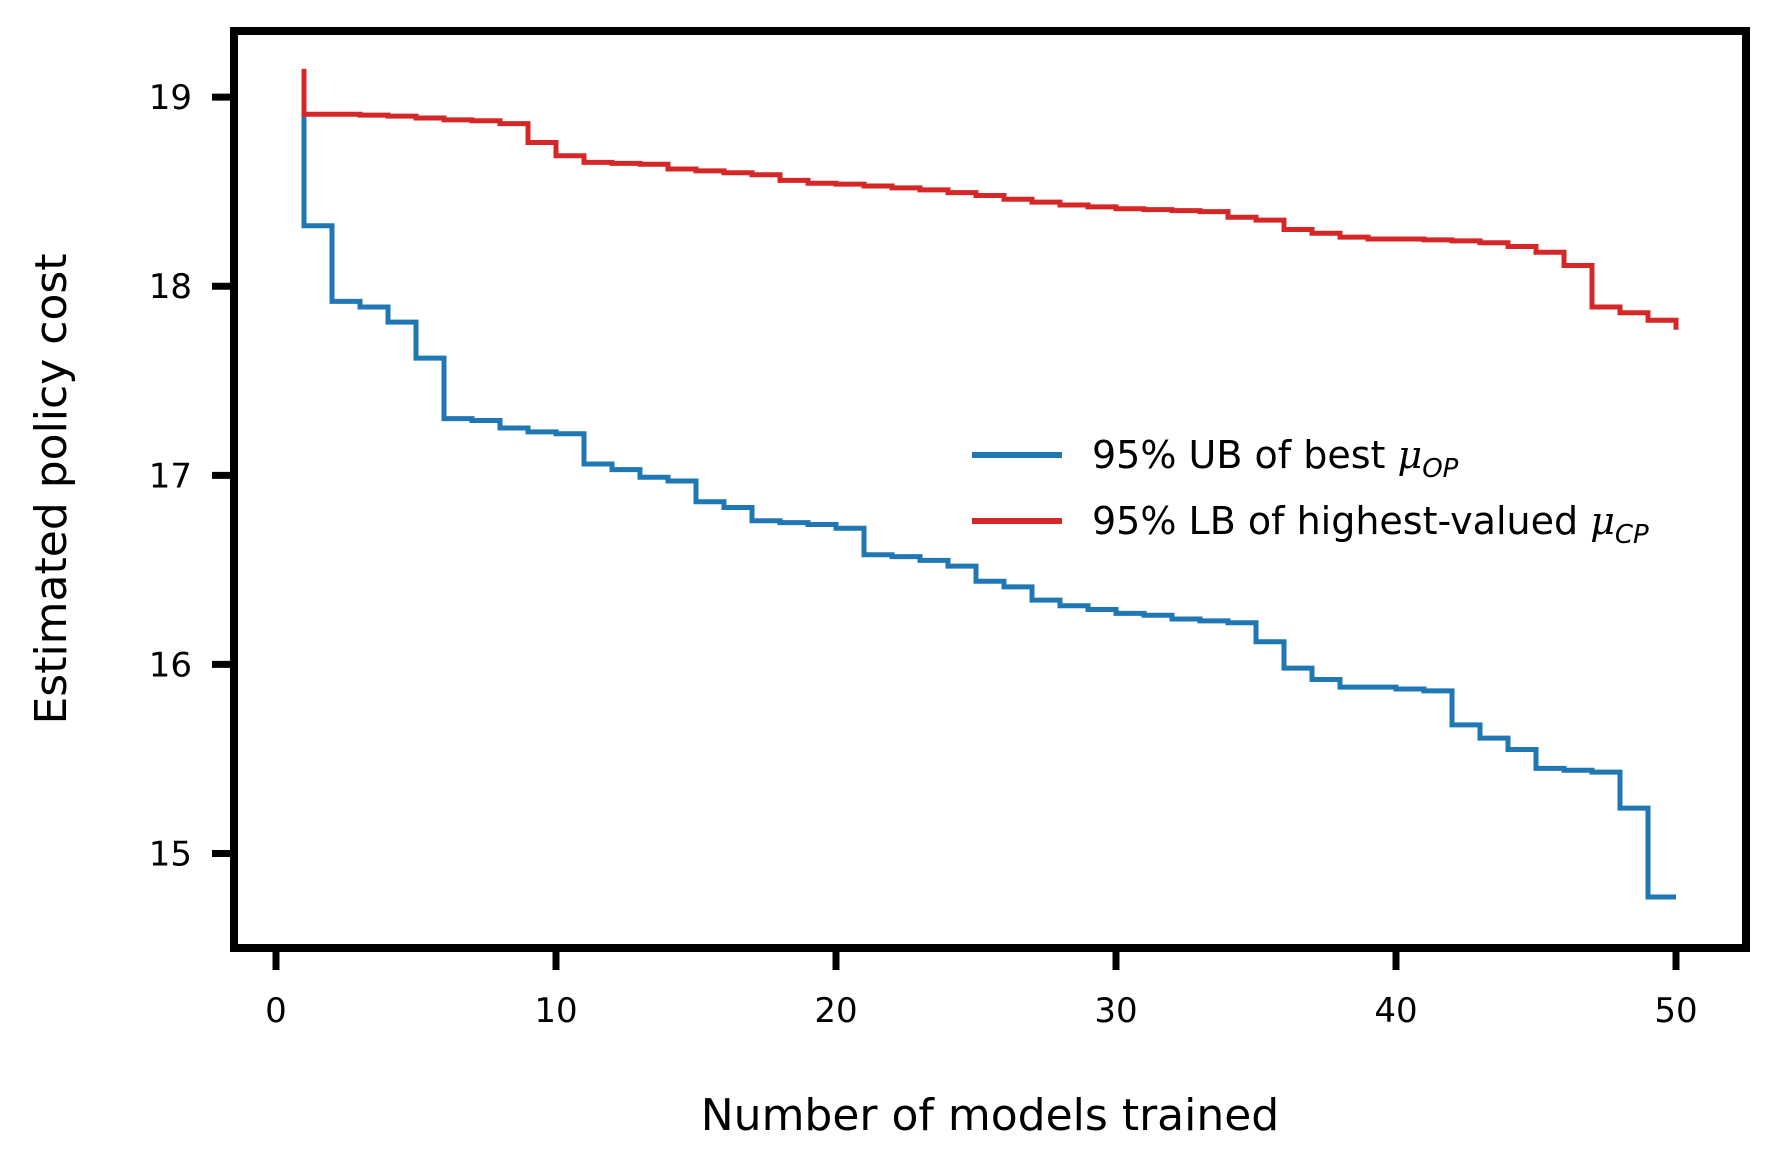  Describe the element at coordinates (170, 98) in the screenshot. I see `y-tick-label: 19` at that location.